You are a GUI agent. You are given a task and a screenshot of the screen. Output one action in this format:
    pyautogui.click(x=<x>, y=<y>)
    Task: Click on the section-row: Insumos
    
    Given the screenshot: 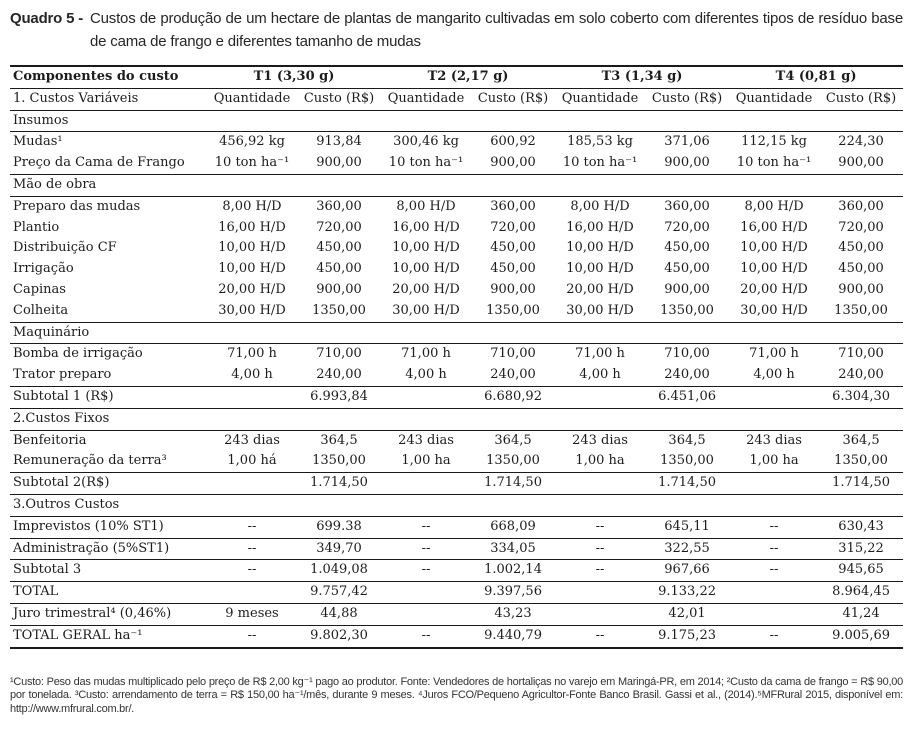 What is the action you would take?
    pyautogui.click(x=457, y=121)
    